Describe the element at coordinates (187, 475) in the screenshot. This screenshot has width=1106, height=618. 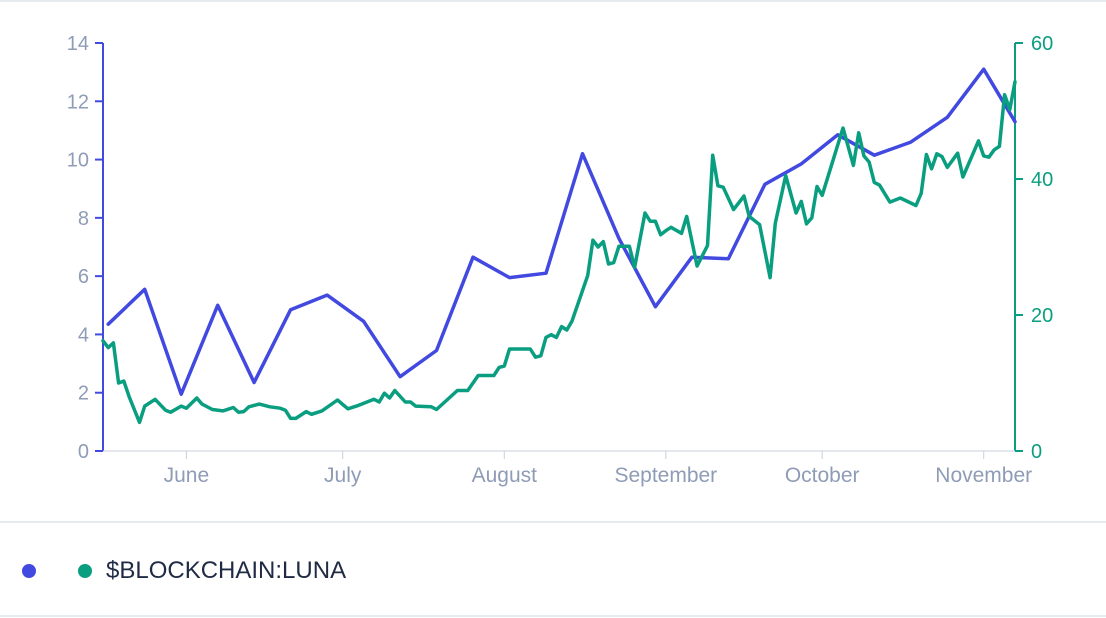
I see `x-tick-label: June` at that location.